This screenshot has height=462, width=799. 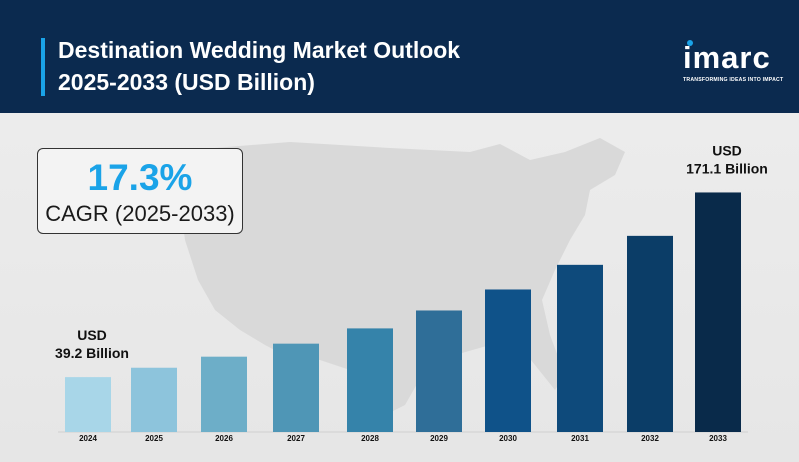 I want to click on imarc-logo: imarc TRANSFORMING IDEAS INTO IMPACT, so click(x=735, y=64).